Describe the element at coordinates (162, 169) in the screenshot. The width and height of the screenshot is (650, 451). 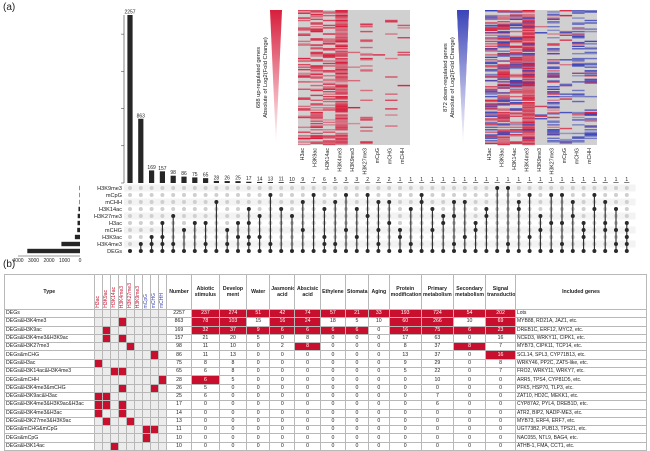
I see `intersection-bar-label: 157` at that location.